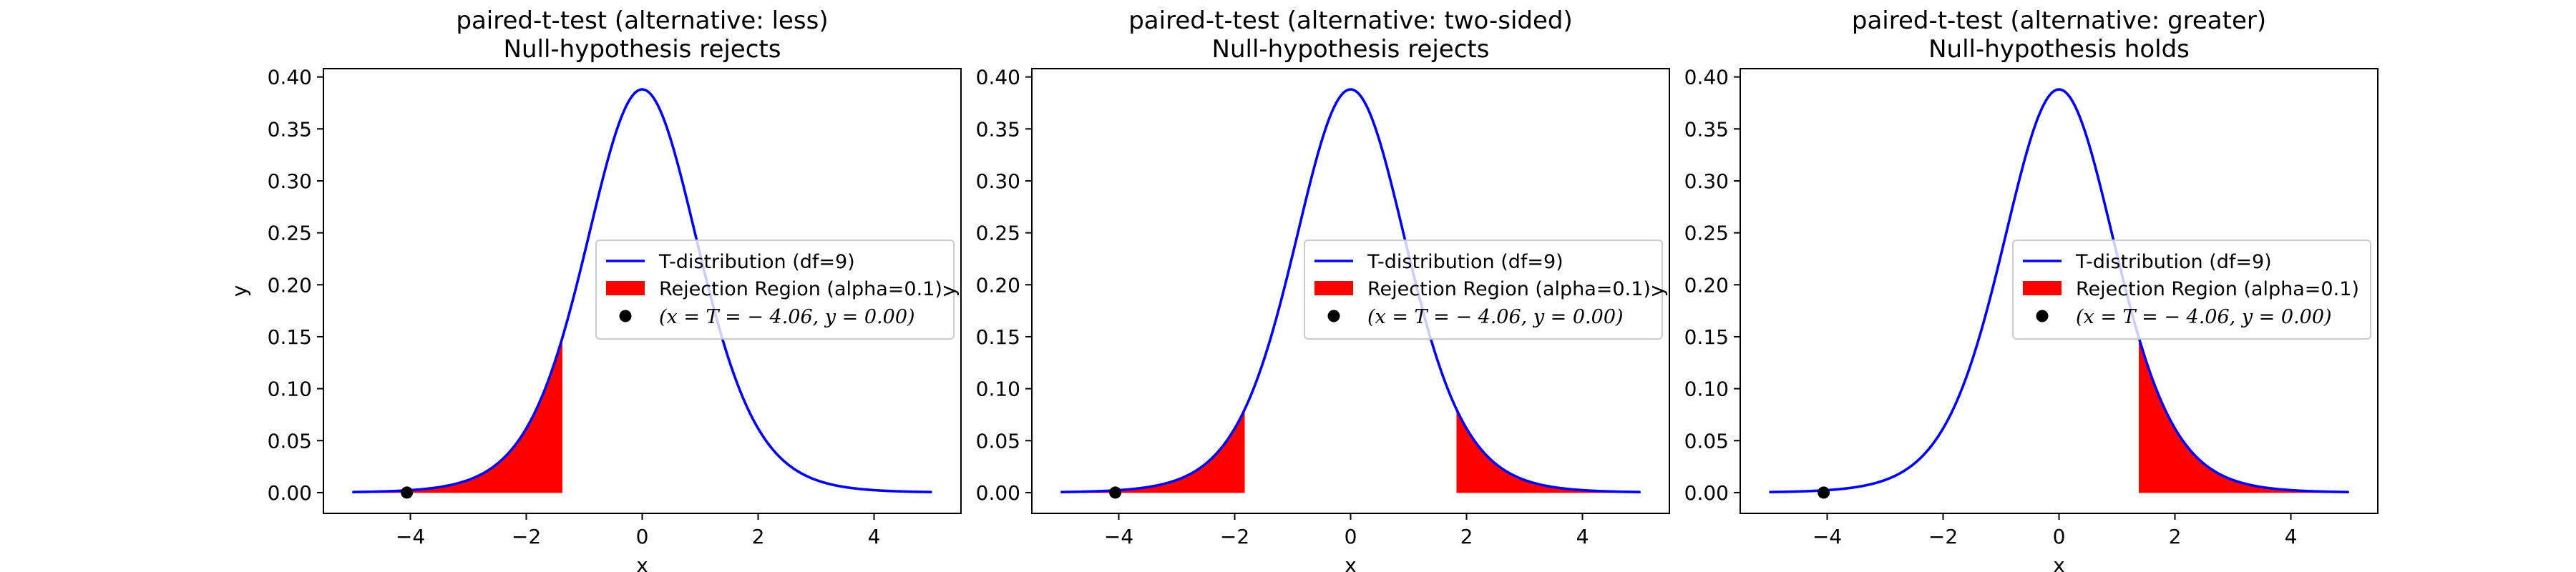  What do you see at coordinates (642, 20) in the screenshot?
I see `chart-title-line: paired-t-test (alternative: less)` at bounding box center [642, 20].